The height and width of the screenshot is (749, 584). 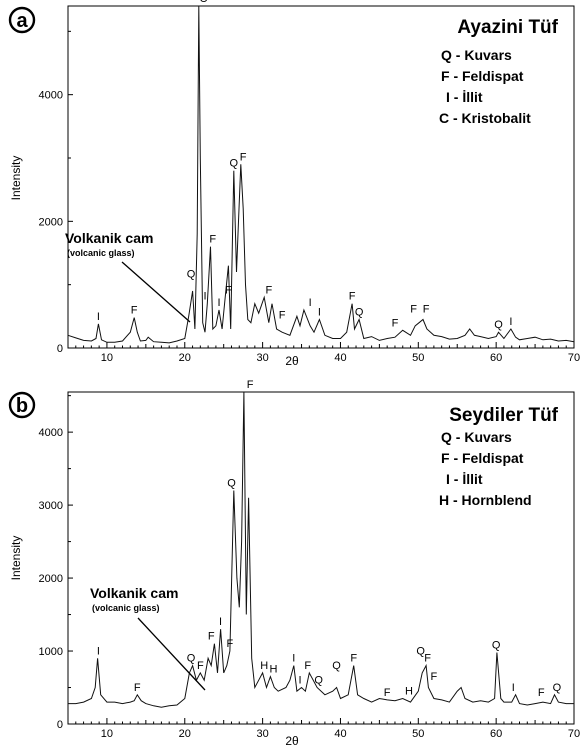 I want to click on panel-a-y-axis-label: Intensity, so click(x=16, y=178).